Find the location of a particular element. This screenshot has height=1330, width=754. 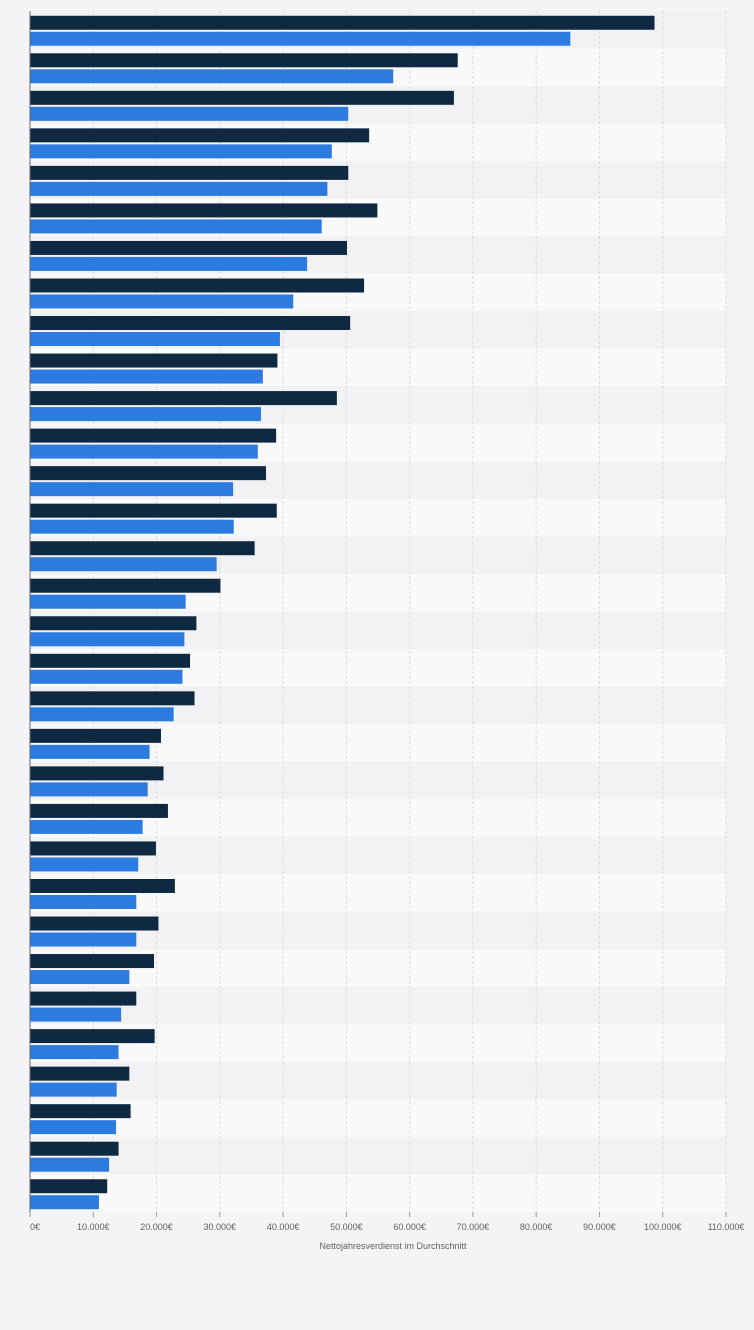

tick-label: 40.000€ is located at coordinates (283, 1227).